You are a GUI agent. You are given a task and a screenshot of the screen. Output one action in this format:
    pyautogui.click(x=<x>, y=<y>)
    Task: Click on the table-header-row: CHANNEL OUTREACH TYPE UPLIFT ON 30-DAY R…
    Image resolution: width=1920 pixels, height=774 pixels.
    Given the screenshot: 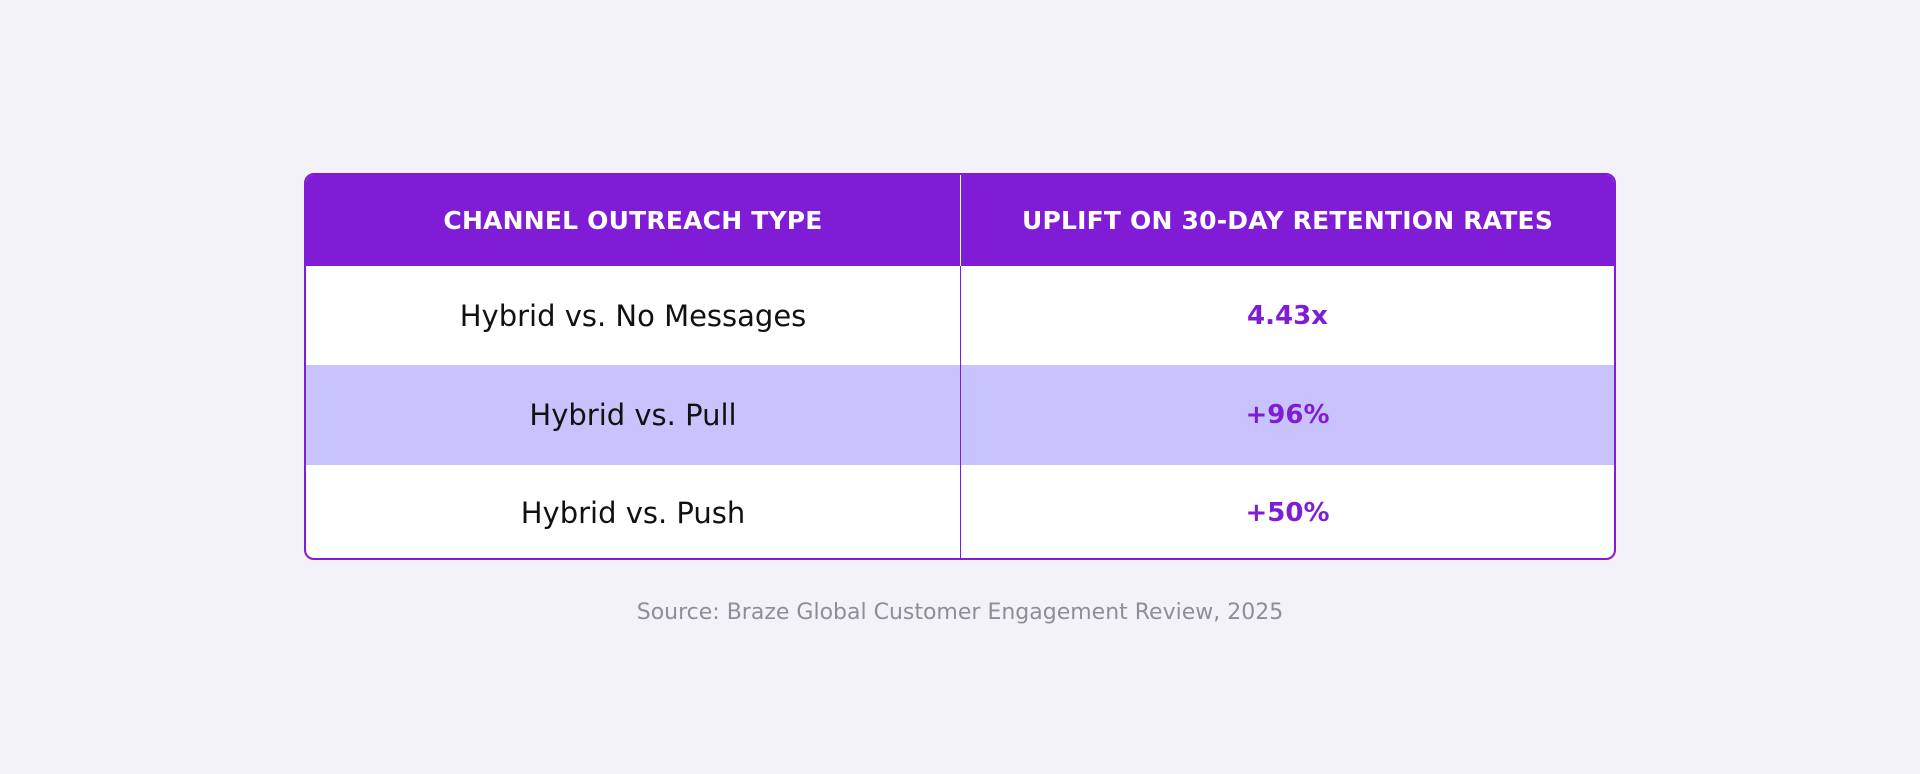 What is the action you would take?
    pyautogui.click(x=960, y=220)
    